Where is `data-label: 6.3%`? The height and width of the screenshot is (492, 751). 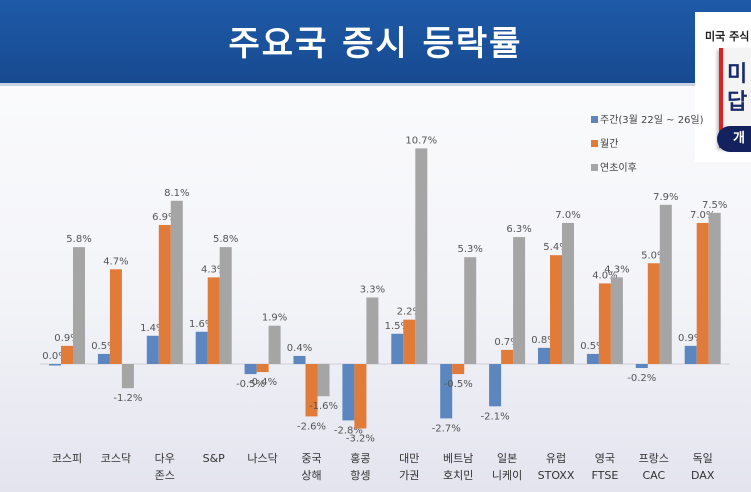
data-label: 6.3% is located at coordinates (518, 229).